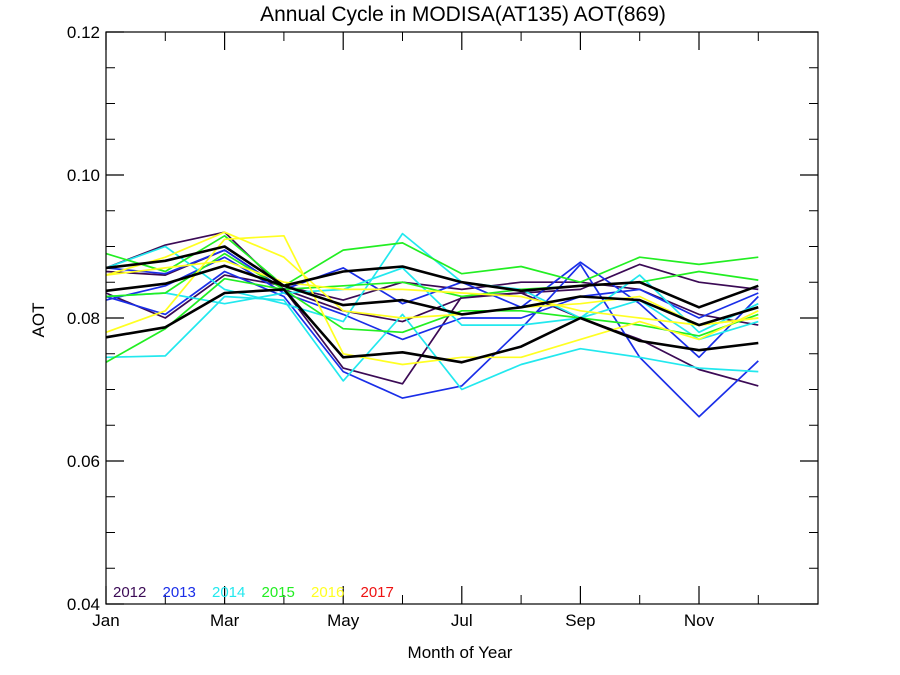 The width and height of the screenshot is (900, 675). What do you see at coordinates (83, 461) in the screenshot?
I see `y-tick-label: 0.06` at bounding box center [83, 461].